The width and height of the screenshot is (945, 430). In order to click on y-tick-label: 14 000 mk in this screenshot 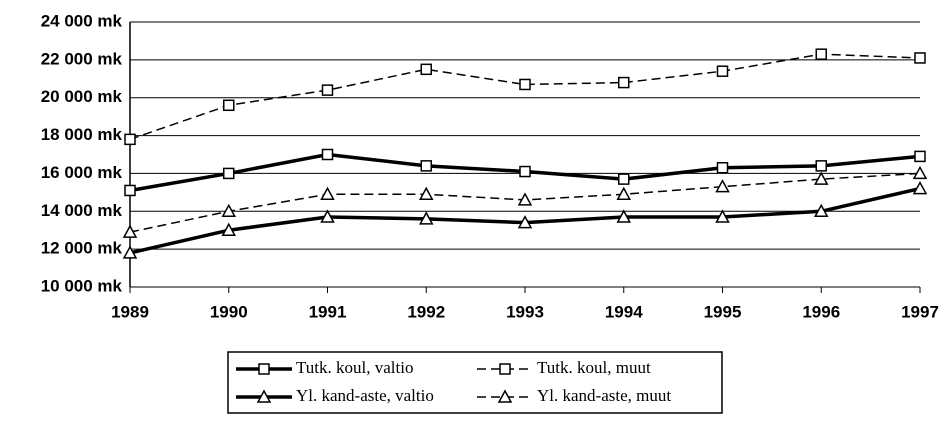, I will do `click(82, 210)`.